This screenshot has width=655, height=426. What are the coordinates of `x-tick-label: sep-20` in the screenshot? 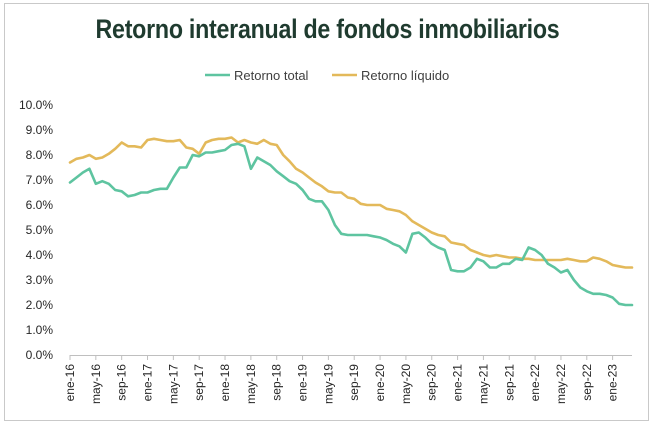 It's located at (432, 382).